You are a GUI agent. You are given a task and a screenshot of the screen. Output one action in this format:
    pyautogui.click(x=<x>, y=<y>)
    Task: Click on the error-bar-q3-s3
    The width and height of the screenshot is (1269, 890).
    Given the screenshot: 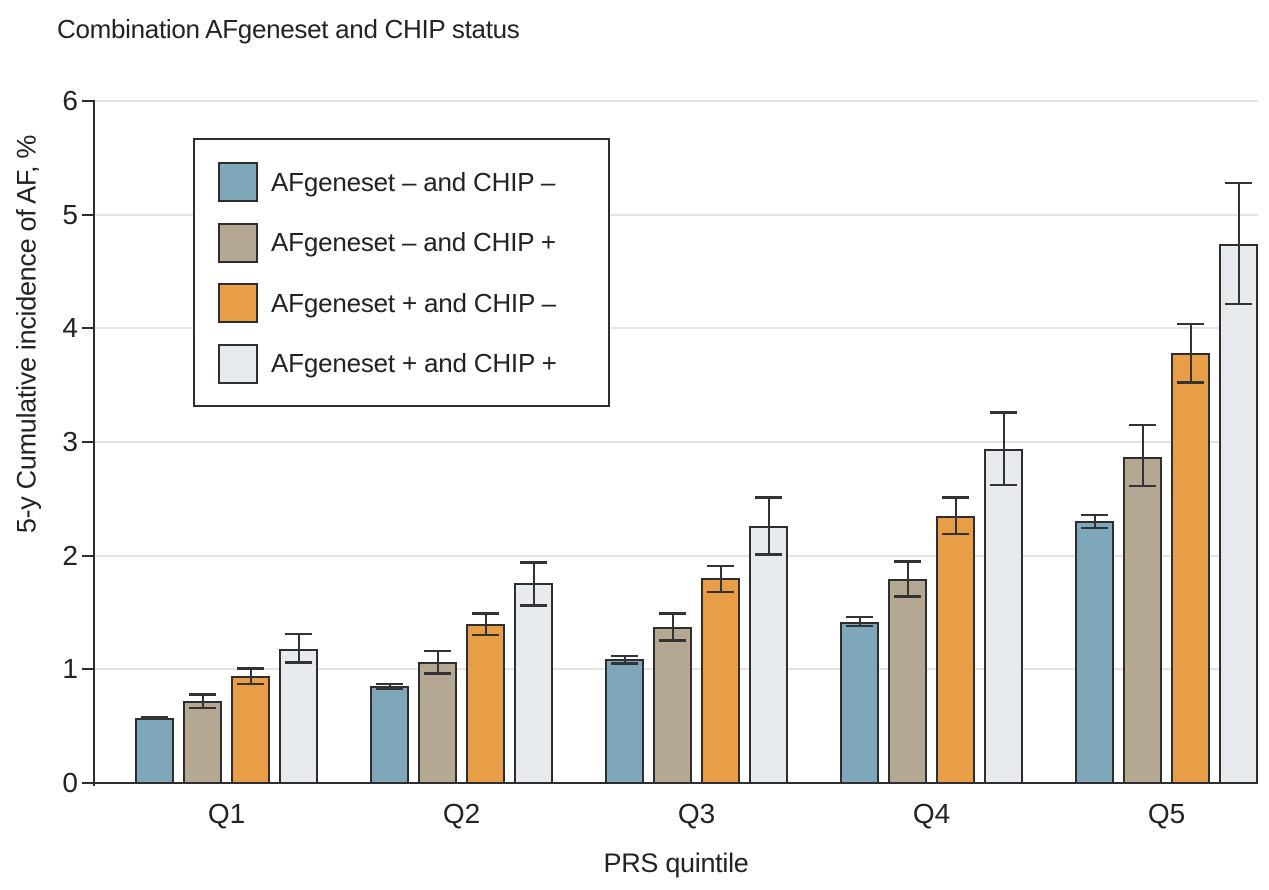 What is the action you would take?
    pyautogui.click(x=720, y=579)
    